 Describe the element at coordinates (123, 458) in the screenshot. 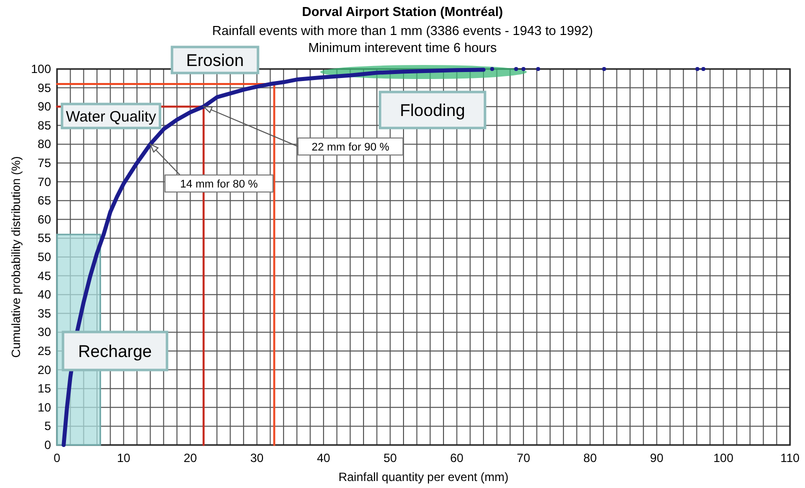

I see `x-tick-label: 10` at that location.